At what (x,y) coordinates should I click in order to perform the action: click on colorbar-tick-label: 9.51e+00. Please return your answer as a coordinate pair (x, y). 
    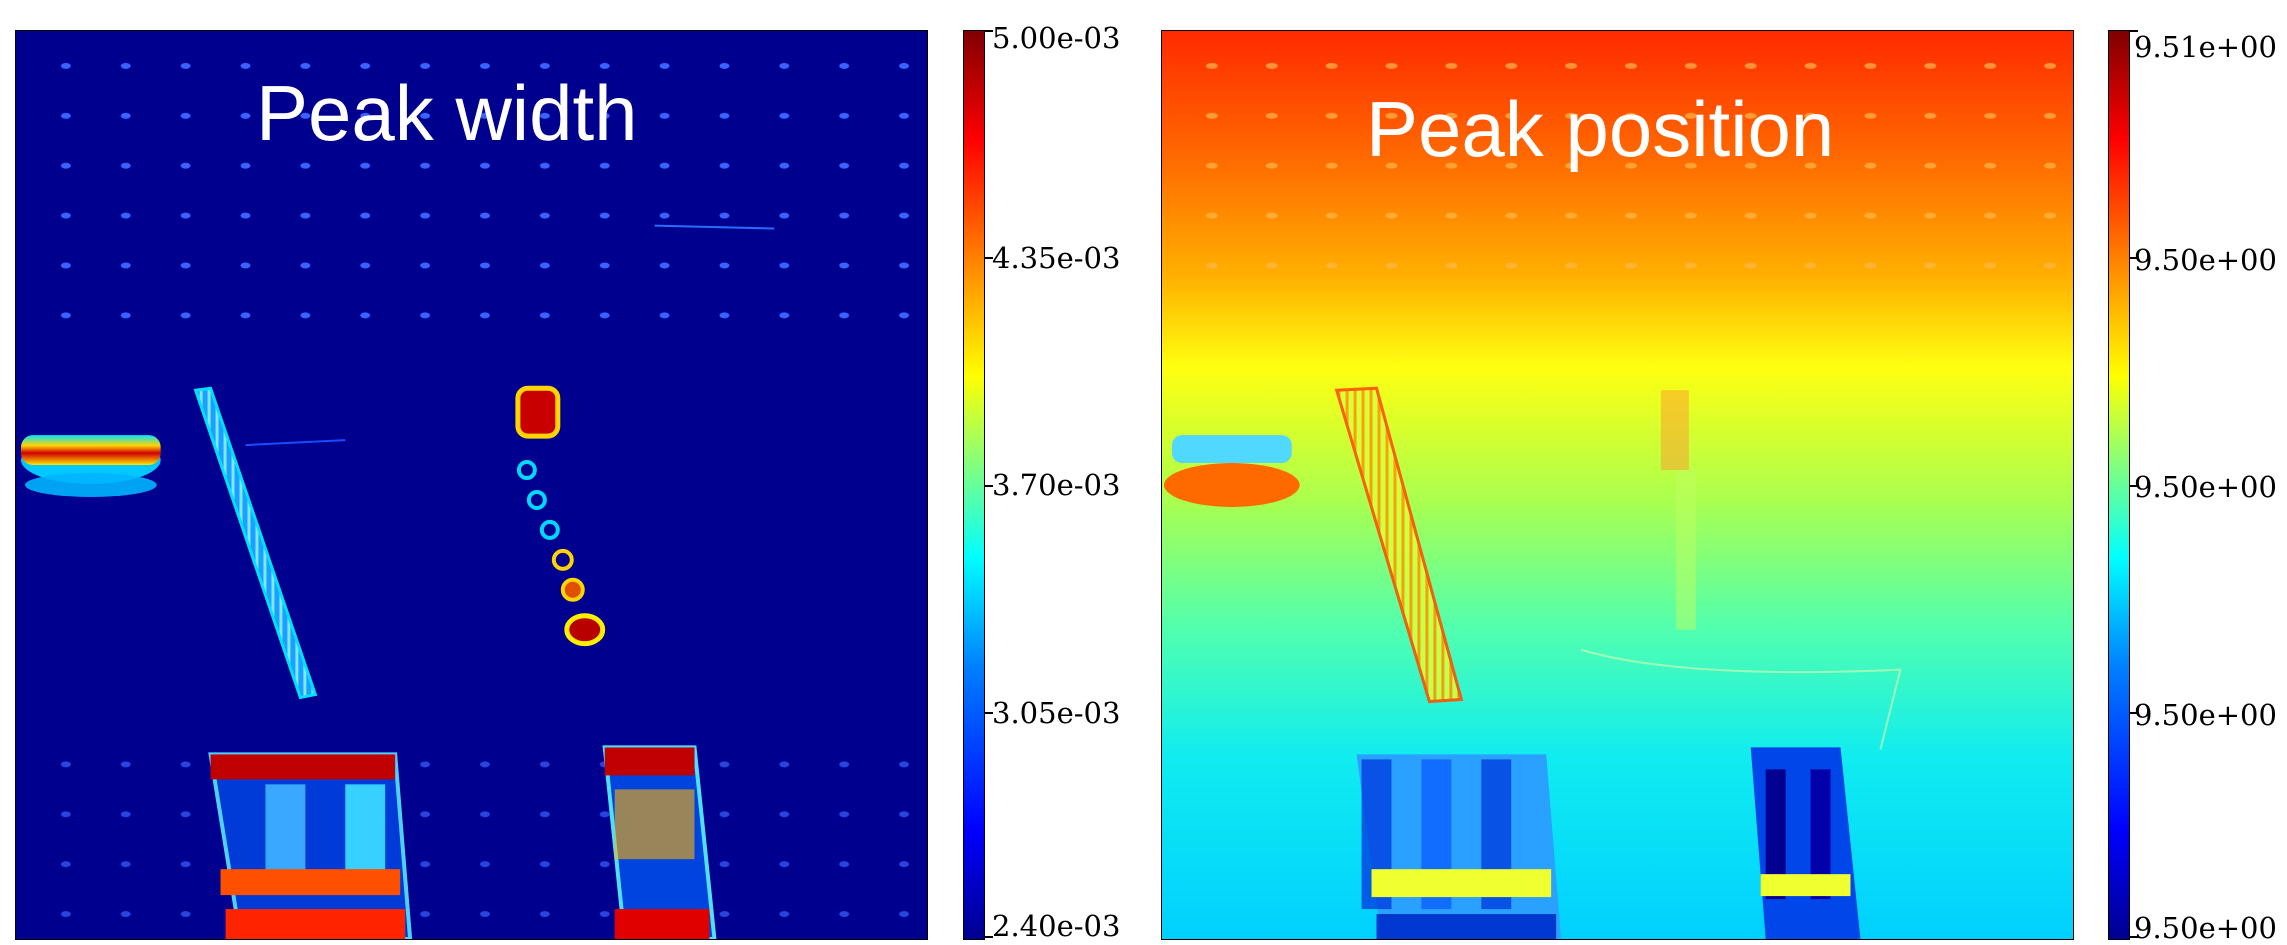
    Looking at the image, I should click on (2205, 47).